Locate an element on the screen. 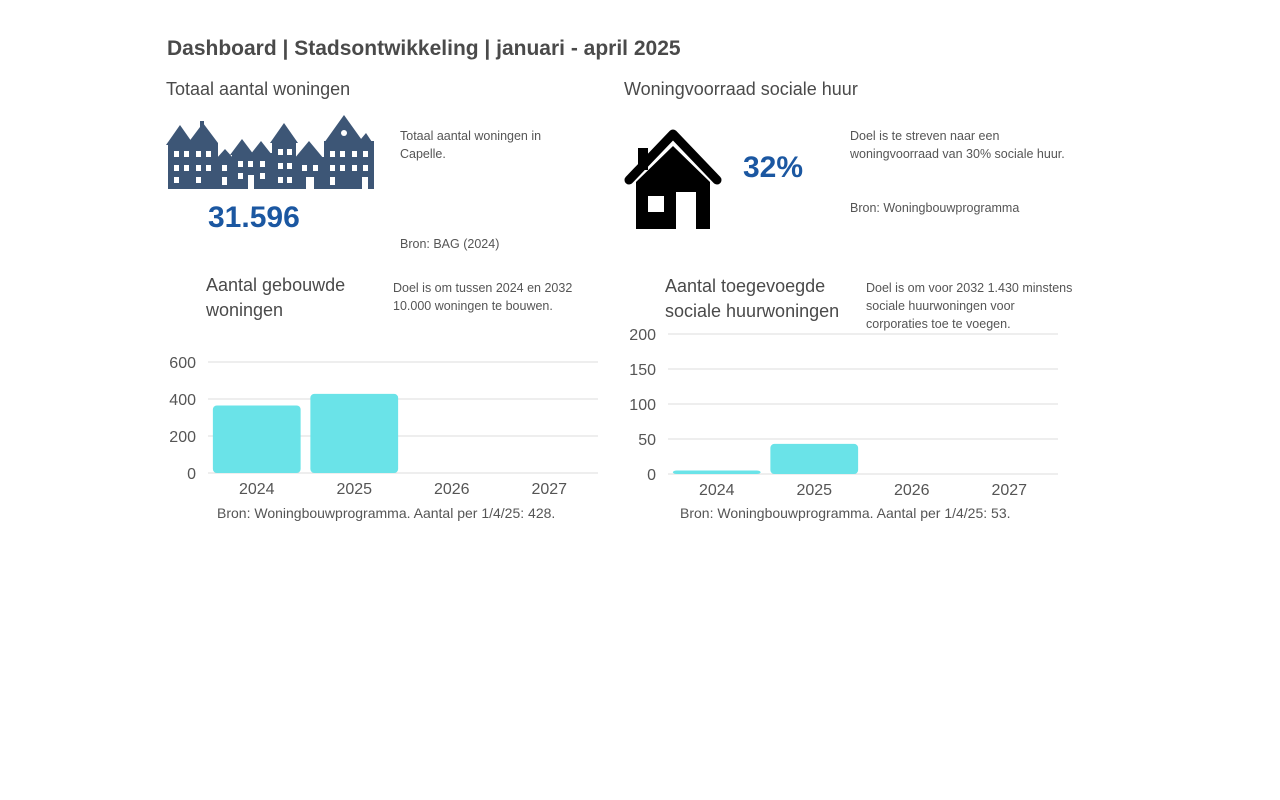 The image size is (1280, 800). y-tick-label: 50 is located at coordinates (647, 440).